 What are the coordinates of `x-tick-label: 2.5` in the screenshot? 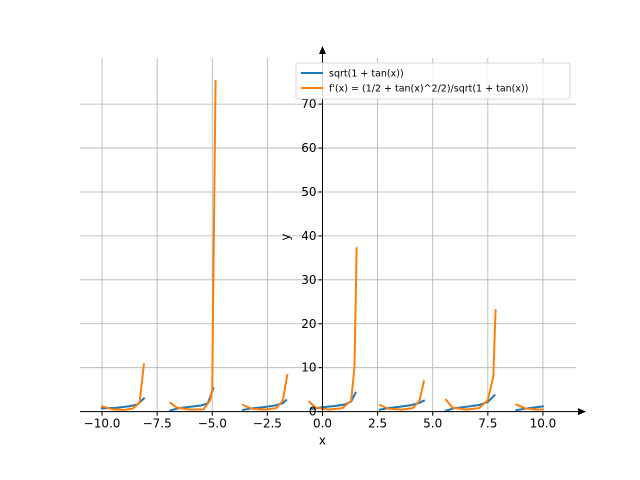 It's located at (377, 424).